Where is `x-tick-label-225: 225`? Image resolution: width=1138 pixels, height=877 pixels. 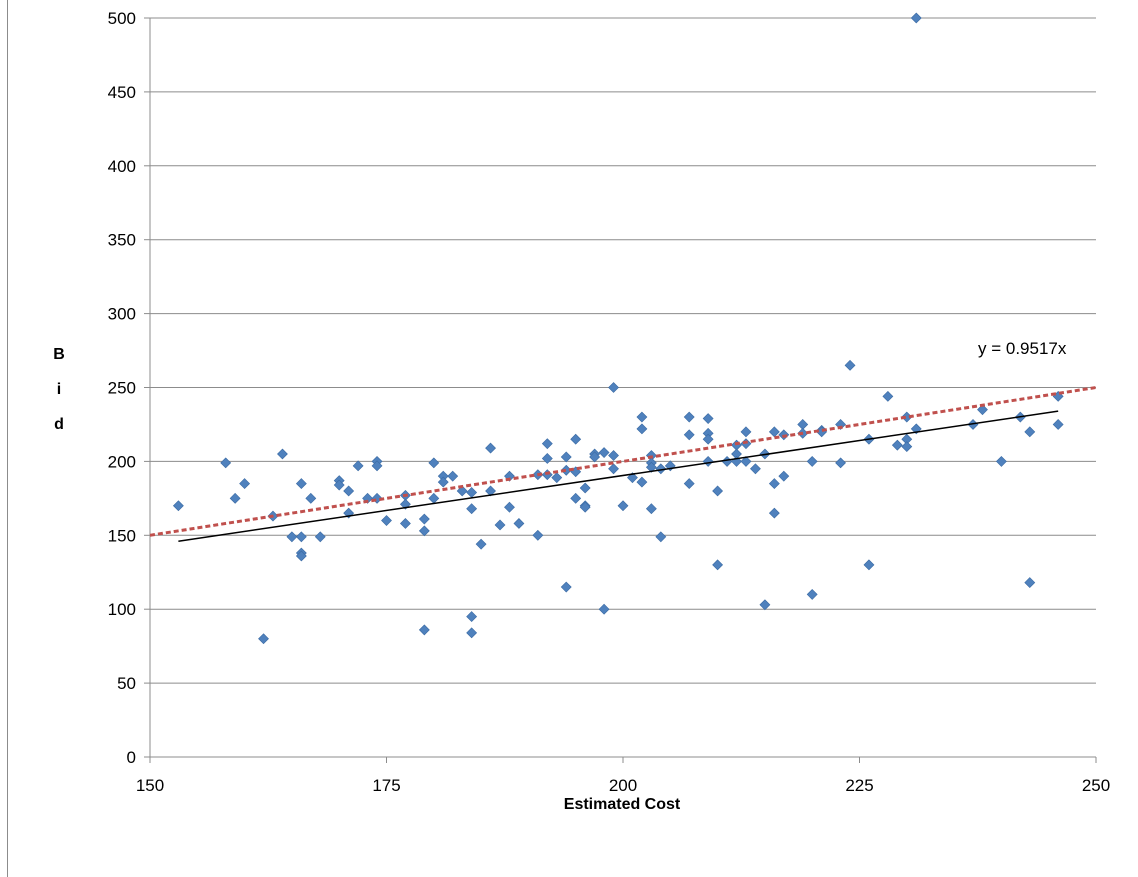 x-tick-label-225: 225 is located at coordinates (859, 785).